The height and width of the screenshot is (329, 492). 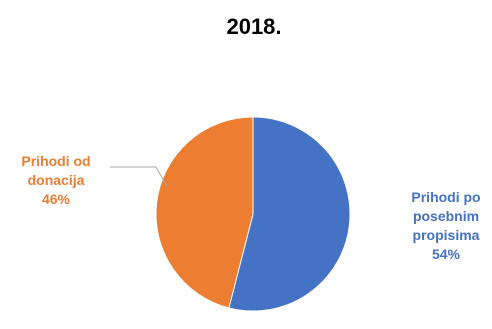 What do you see at coordinates (445, 197) in the screenshot?
I see `data-label-line: Prihodi po` at bounding box center [445, 197].